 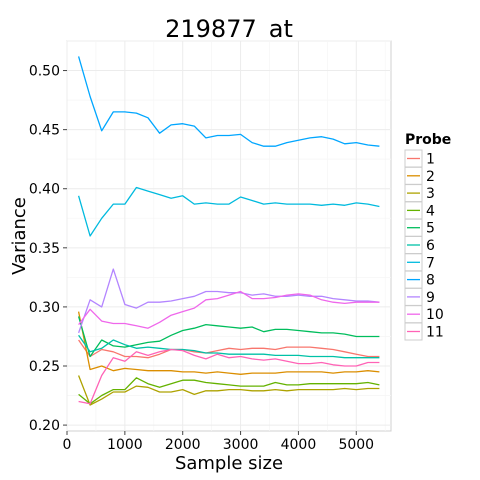 What do you see at coordinates (44, 426) in the screenshot?
I see `y-tick-label: 0.20` at bounding box center [44, 426].